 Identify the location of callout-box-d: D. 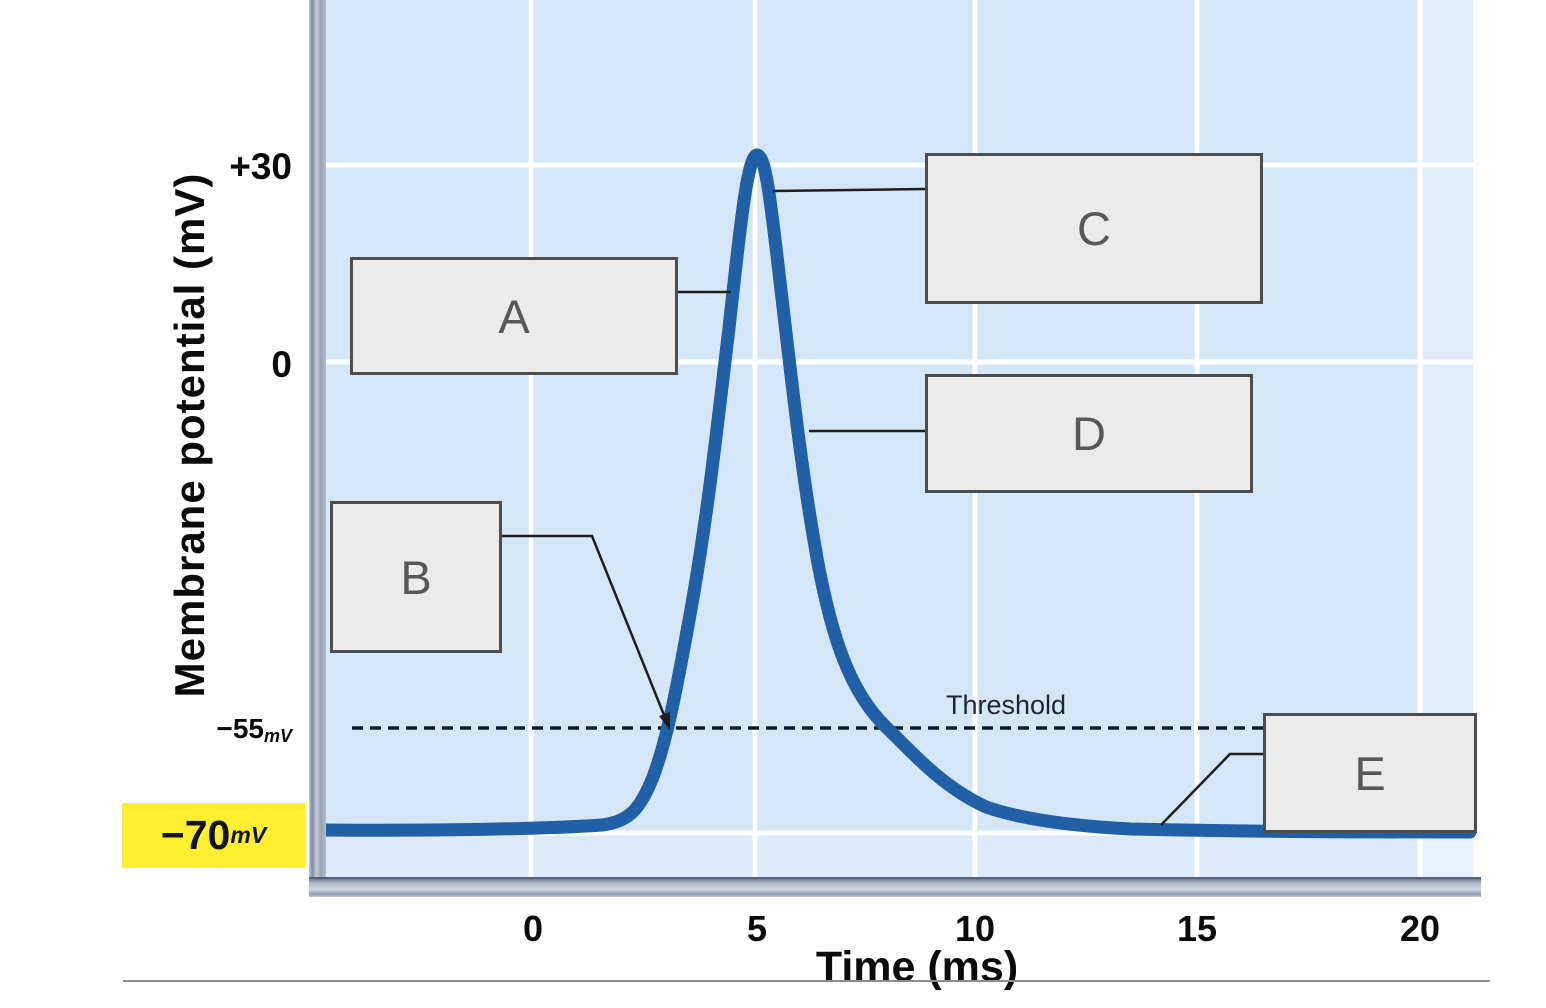
(1089, 433).